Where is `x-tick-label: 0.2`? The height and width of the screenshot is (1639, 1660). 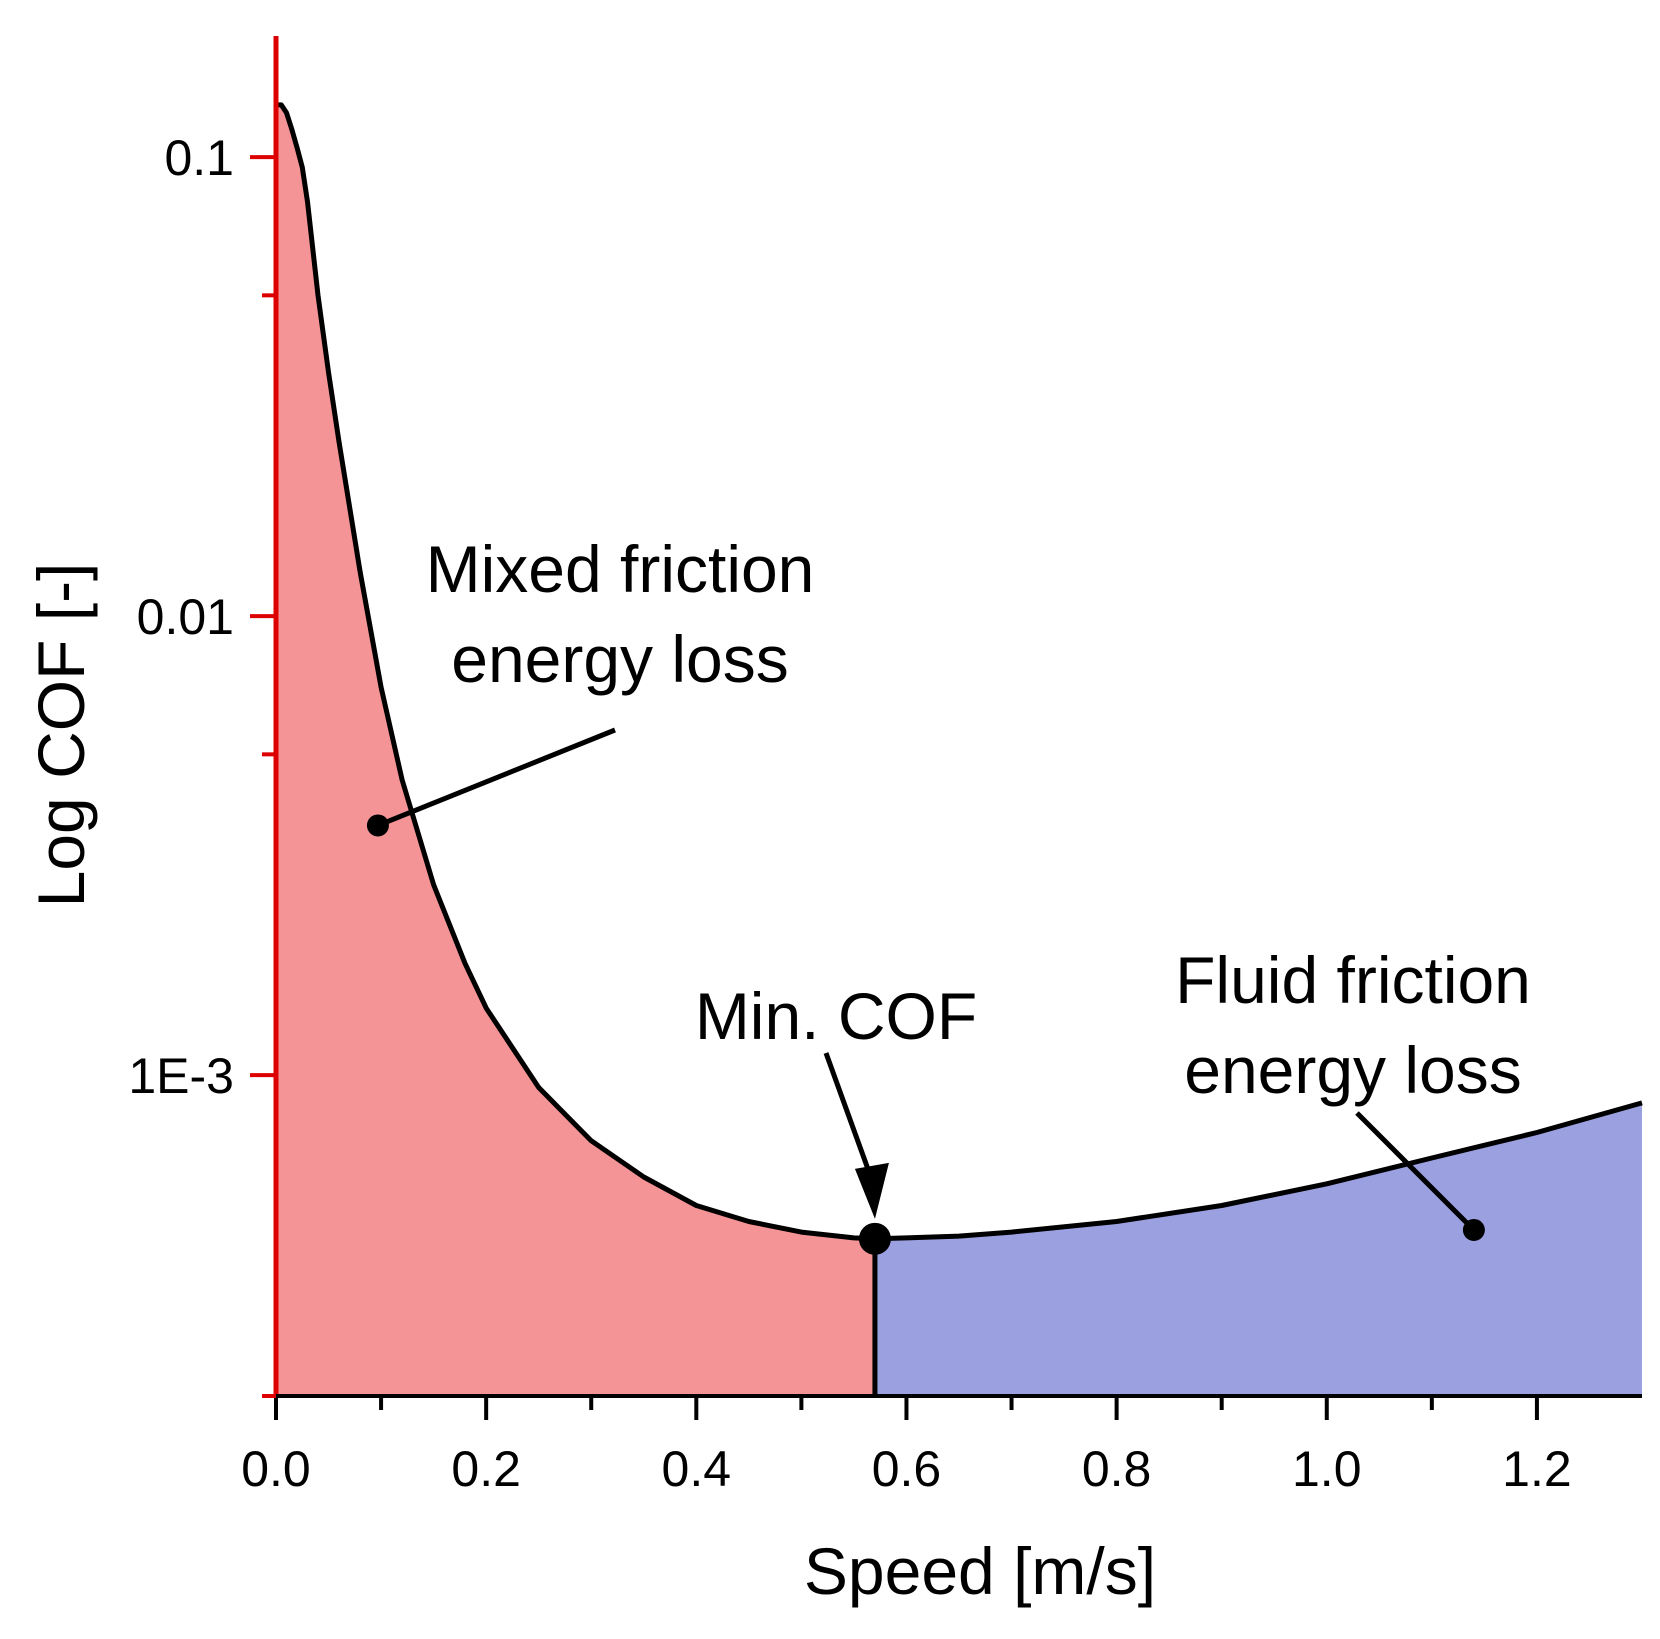 x-tick-label: 0.2 is located at coordinates (486, 1469).